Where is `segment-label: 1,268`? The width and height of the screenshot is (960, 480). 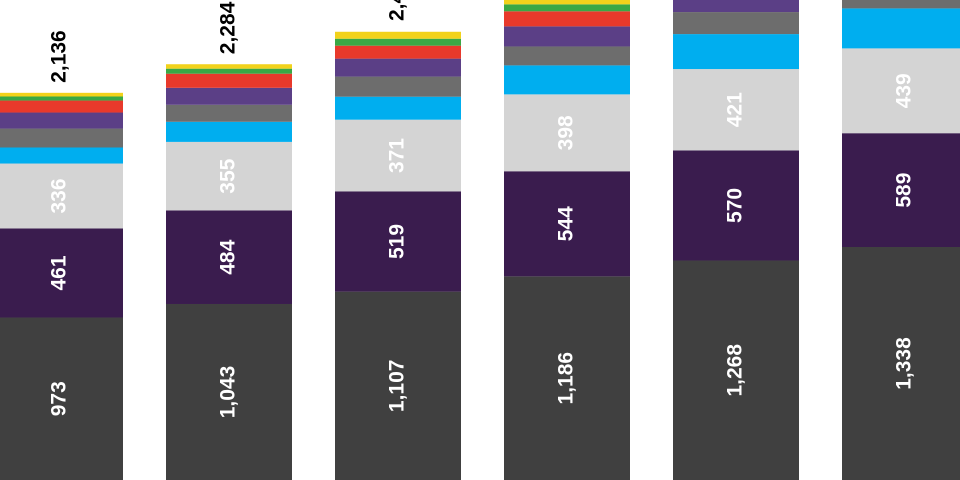
segment-label: 1,268 is located at coordinates (735, 370).